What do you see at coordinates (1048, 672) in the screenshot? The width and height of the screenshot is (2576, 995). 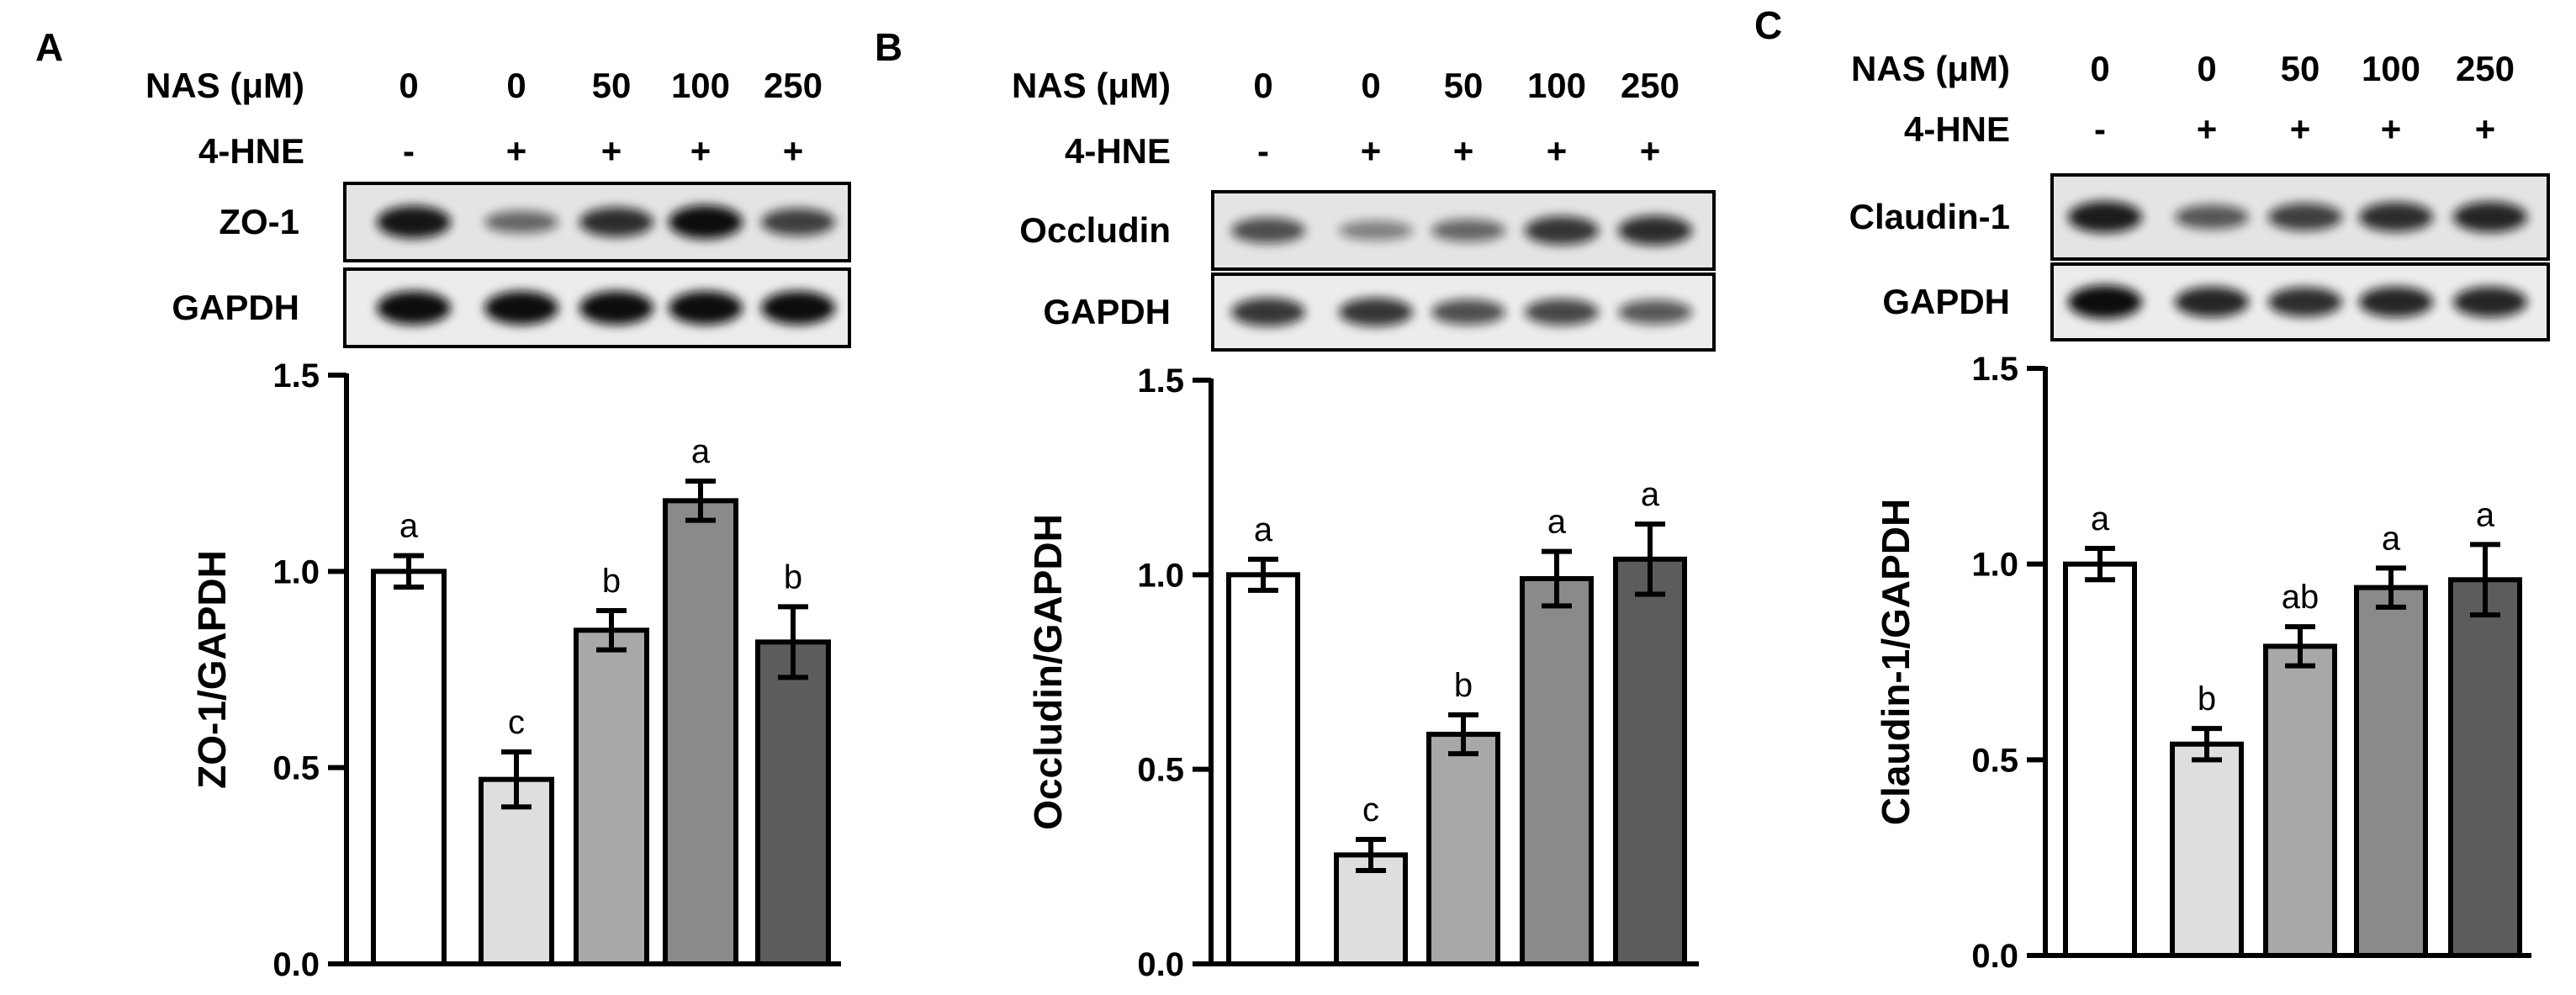 I see `y-axis-label: Occludin/GAPDH` at bounding box center [1048, 672].